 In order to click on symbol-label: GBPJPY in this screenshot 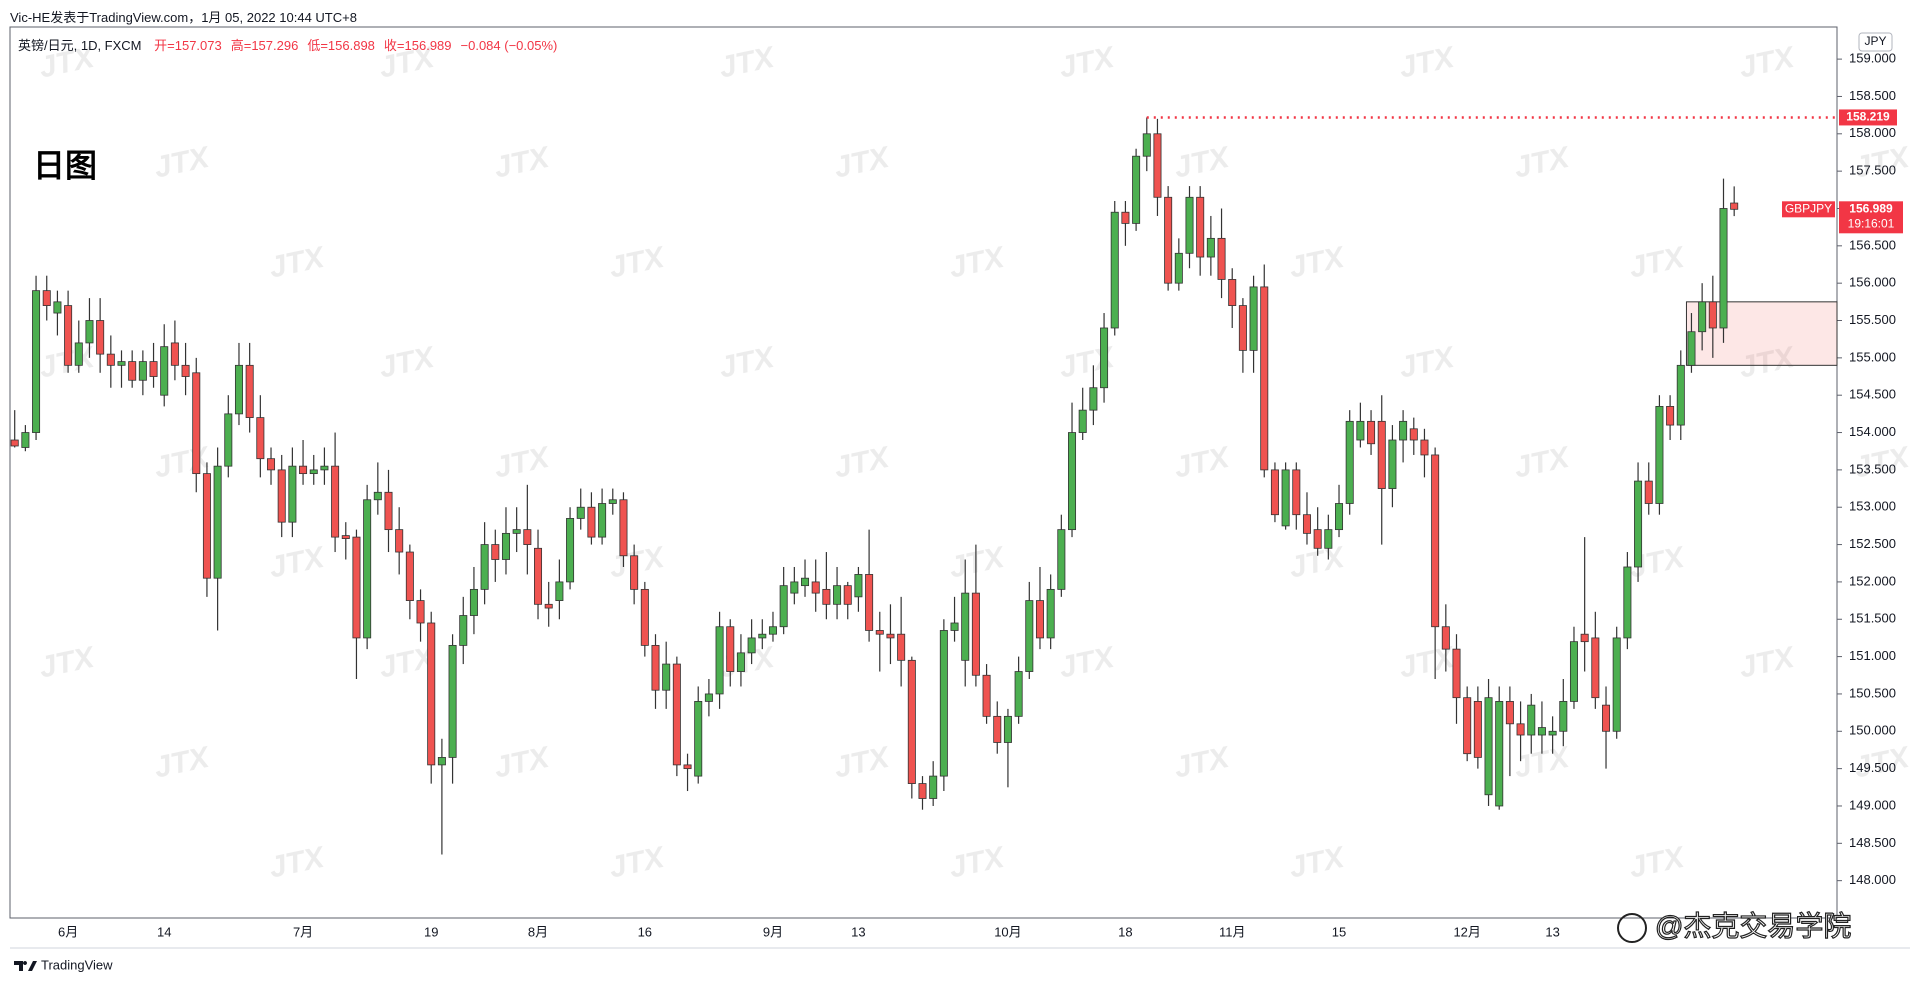, I will do `click(1808, 208)`.